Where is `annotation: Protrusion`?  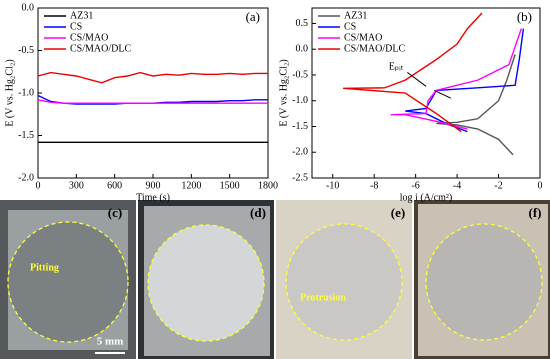
annotation: Protrusion is located at coordinates (323, 297).